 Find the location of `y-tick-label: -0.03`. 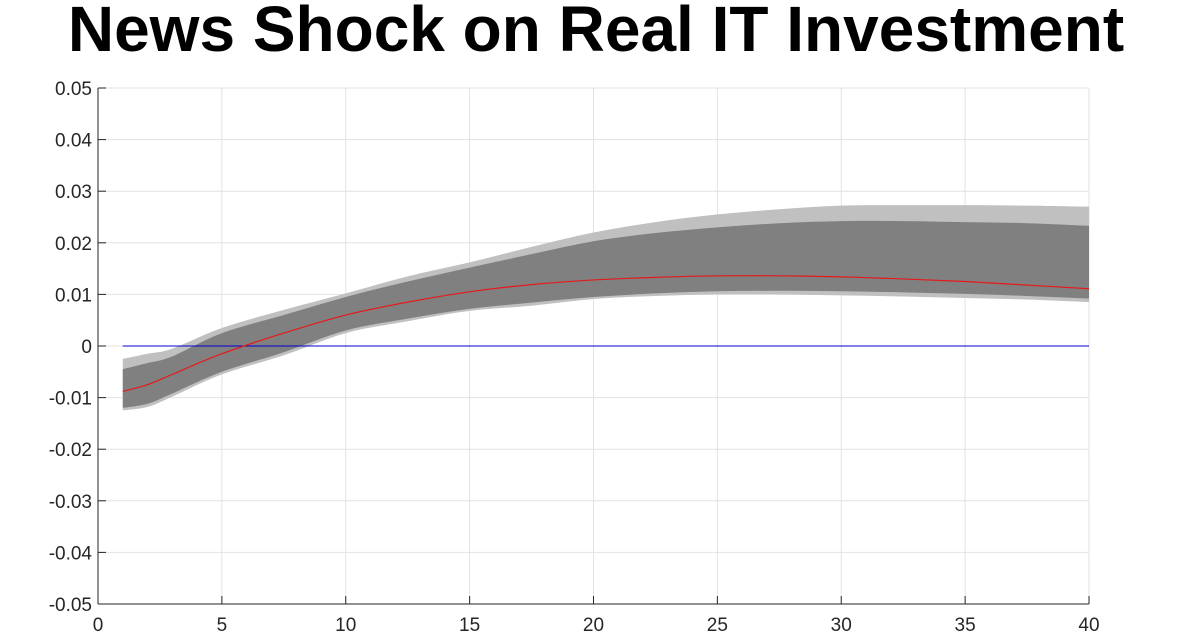

y-tick-label: -0.03 is located at coordinates (70, 502).